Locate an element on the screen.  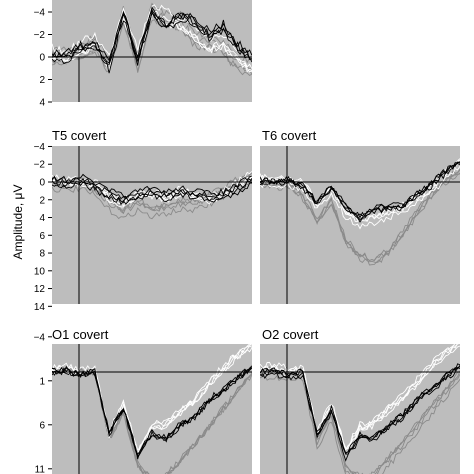
plot-area-o1 is located at coordinates (152, 409).